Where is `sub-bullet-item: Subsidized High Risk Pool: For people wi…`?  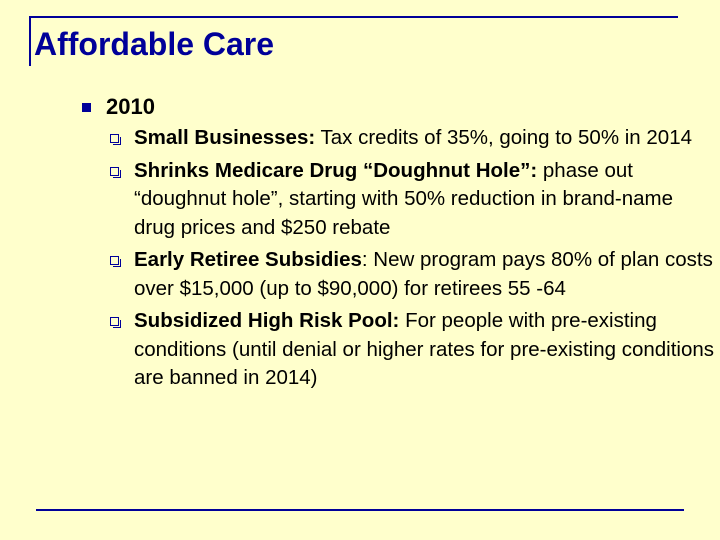
sub-bullet-item: Subsidized High Risk Pool: For people wi… is located at coordinates (412, 350).